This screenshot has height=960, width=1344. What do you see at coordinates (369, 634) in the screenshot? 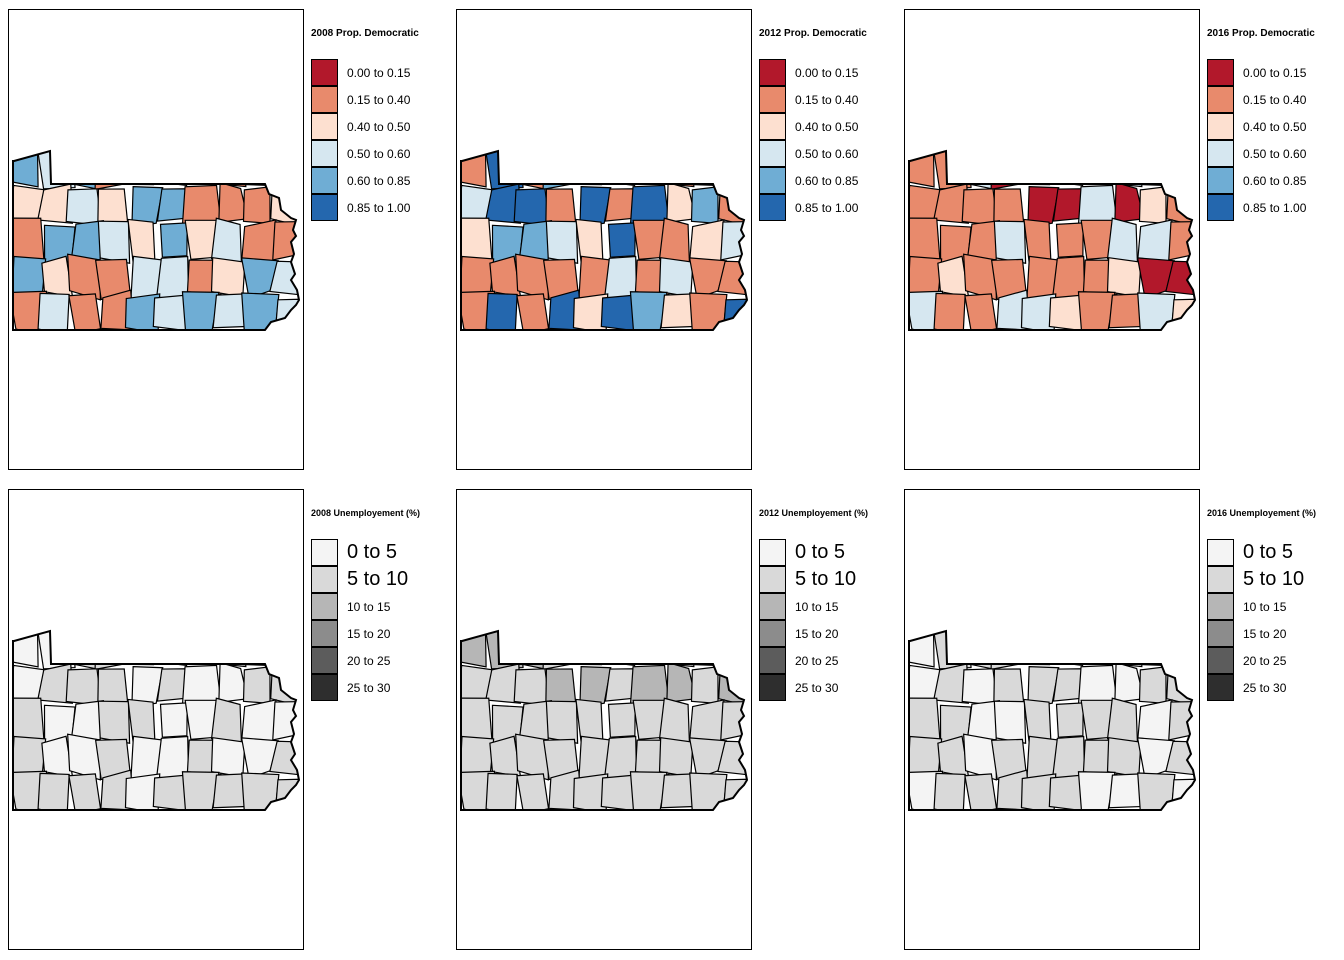
I see `legend-label: 15 to 20` at bounding box center [369, 634].